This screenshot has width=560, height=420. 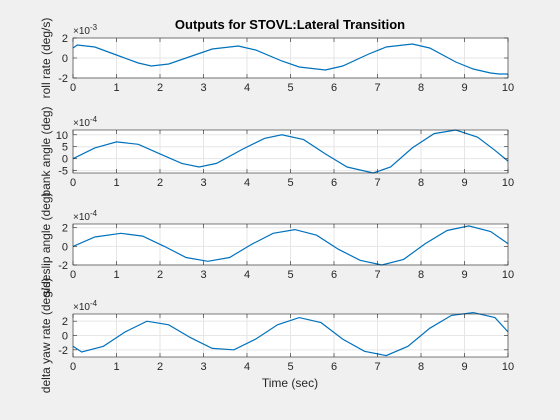 I want to click on x-axis-label: Time (sec), so click(x=290, y=383).